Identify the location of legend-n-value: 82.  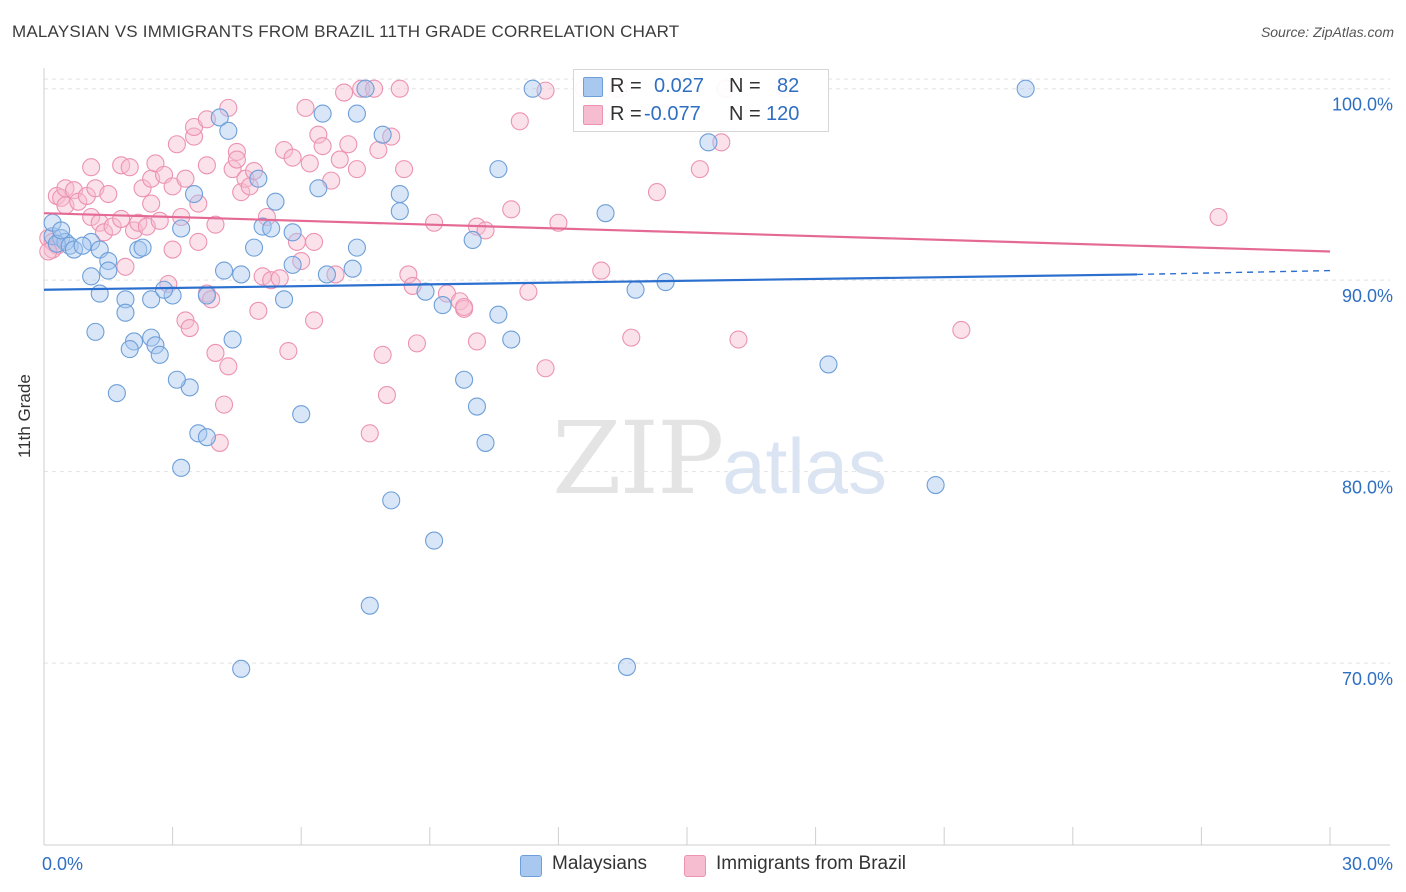
(788, 86).